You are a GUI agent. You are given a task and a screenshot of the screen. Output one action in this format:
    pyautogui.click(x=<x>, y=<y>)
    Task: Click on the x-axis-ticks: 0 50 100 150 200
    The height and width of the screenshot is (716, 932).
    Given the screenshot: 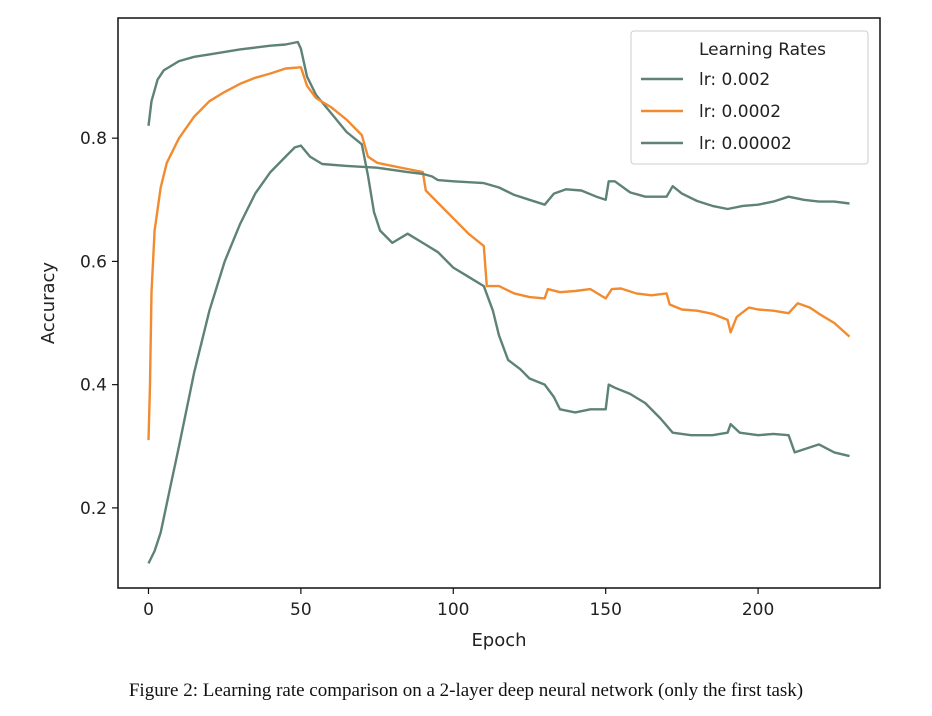 What is the action you would take?
    pyautogui.click(x=458, y=604)
    